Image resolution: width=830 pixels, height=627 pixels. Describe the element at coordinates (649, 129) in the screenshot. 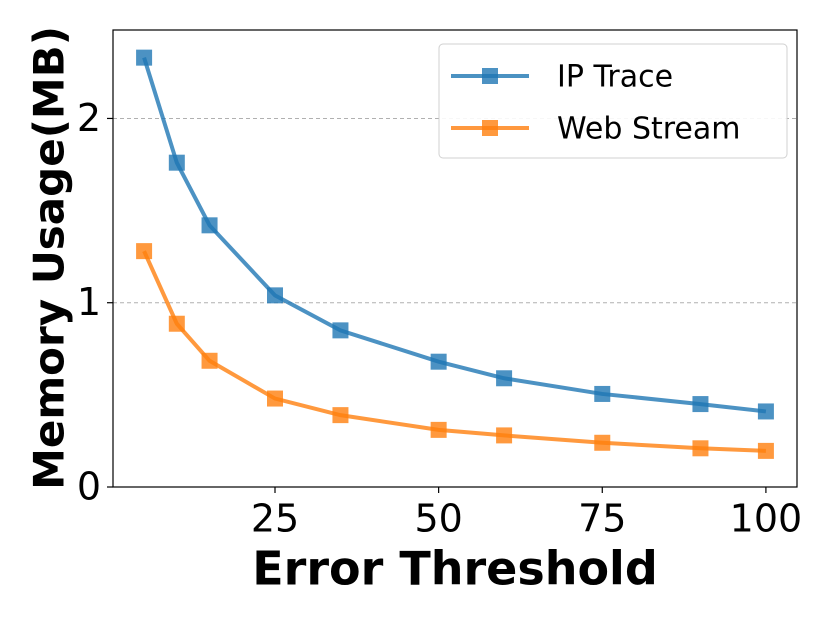

I see `legend-label: Web Stream` at that location.